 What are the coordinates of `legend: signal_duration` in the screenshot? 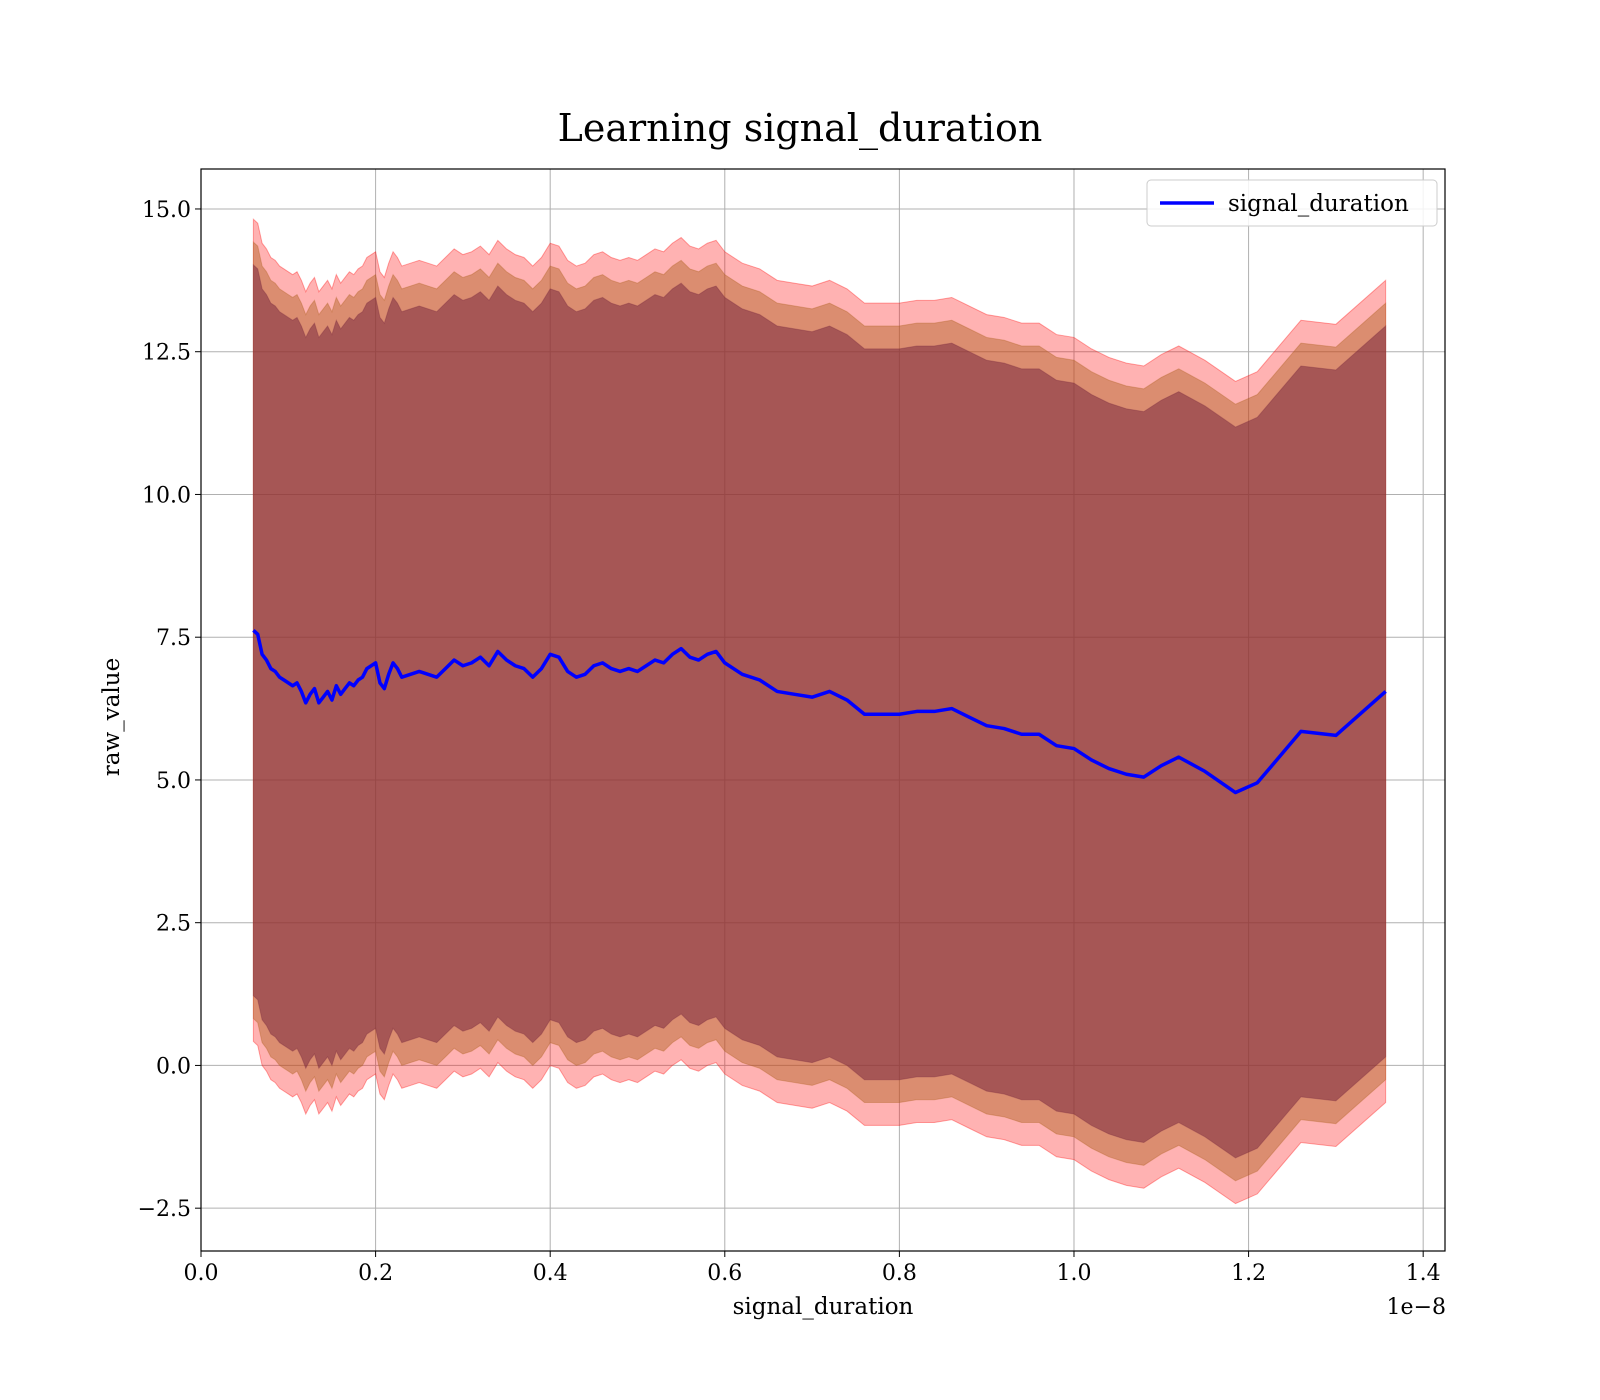 It's located at (1292, 203).